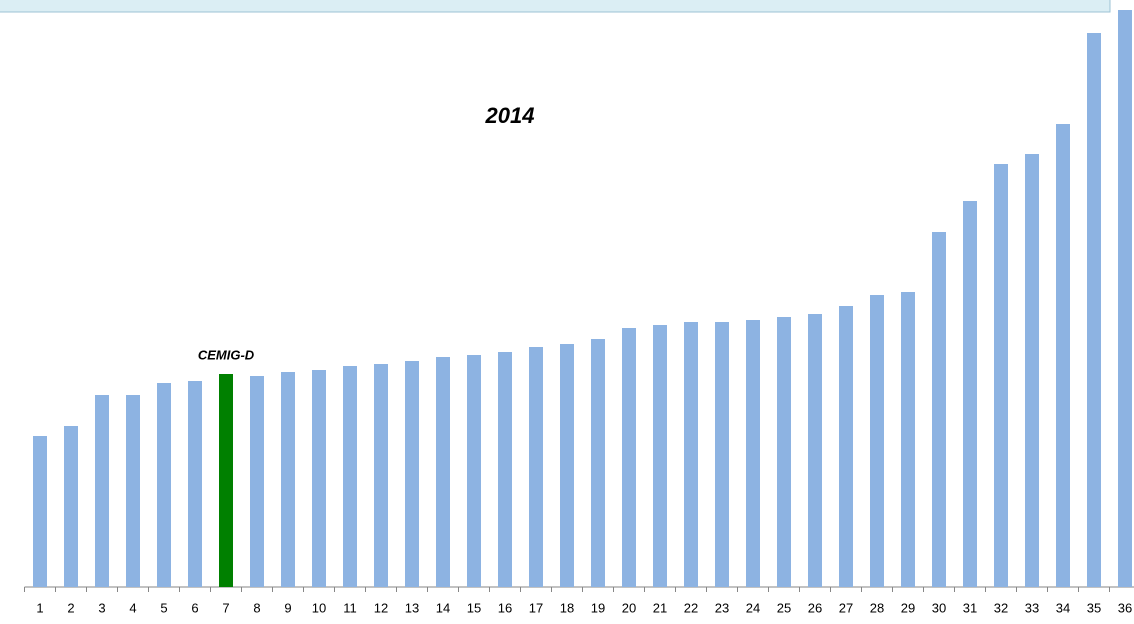 This screenshot has width=1134, height=624. I want to click on x-tick-label: 22, so click(691, 607).